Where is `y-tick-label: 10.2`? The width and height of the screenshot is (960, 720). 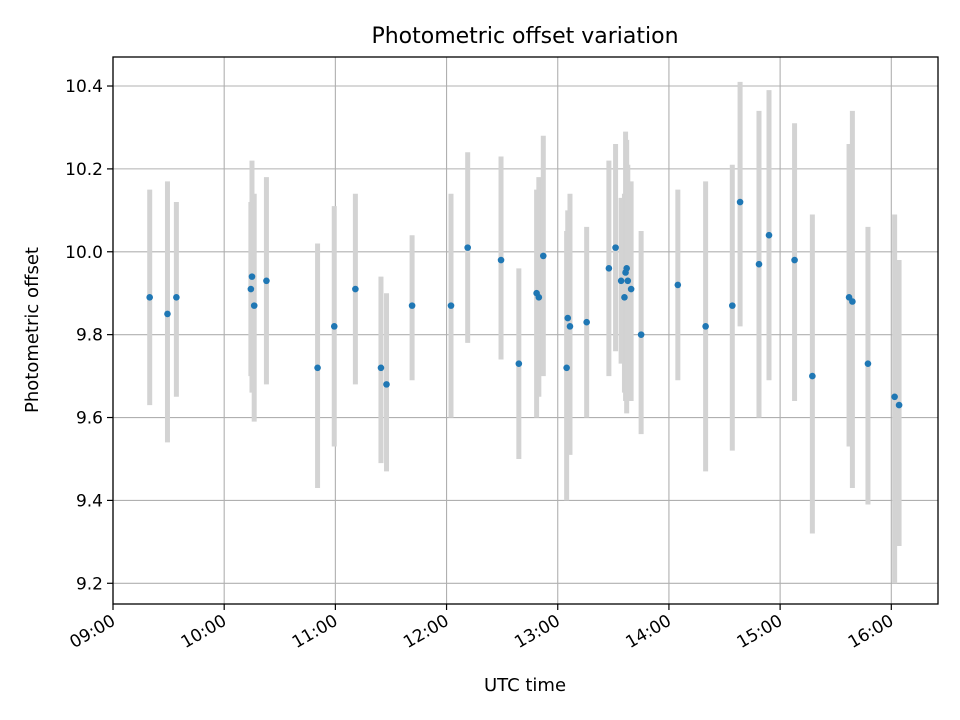
y-tick-label: 10.2 is located at coordinates (84, 170).